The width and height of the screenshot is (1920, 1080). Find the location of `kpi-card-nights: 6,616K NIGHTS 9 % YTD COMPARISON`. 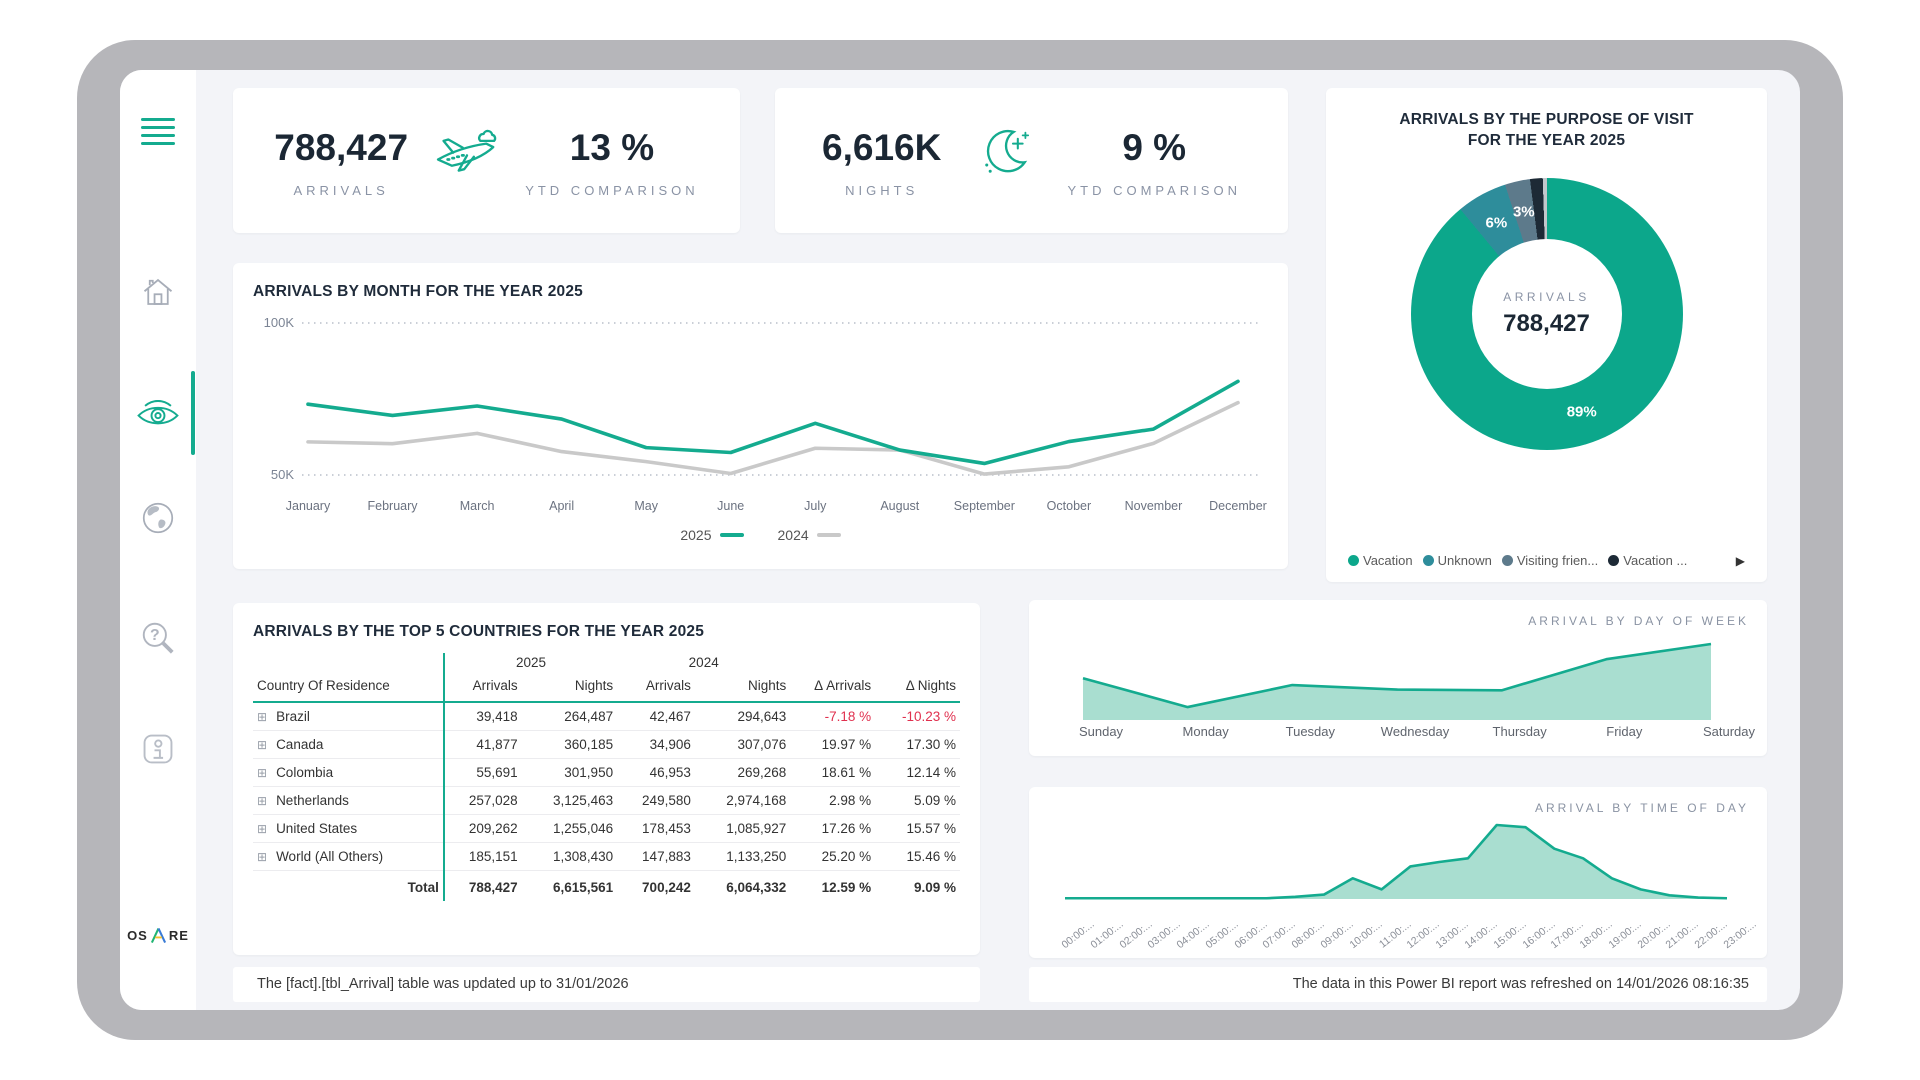

kpi-card-nights: 6,616K NIGHTS 9 % YTD COMPARISON is located at coordinates (1031, 160).